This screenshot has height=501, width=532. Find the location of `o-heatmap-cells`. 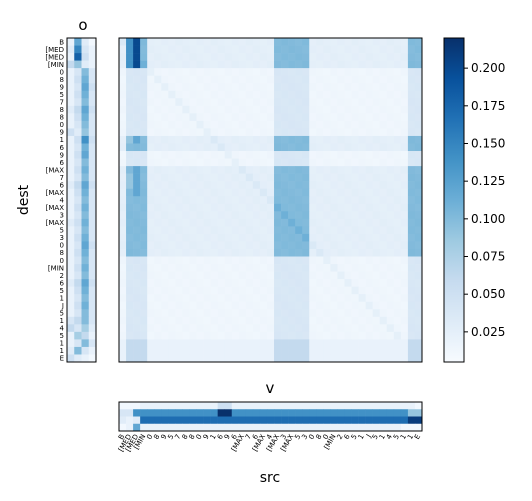

o-heatmap-cells is located at coordinates (82, 200).